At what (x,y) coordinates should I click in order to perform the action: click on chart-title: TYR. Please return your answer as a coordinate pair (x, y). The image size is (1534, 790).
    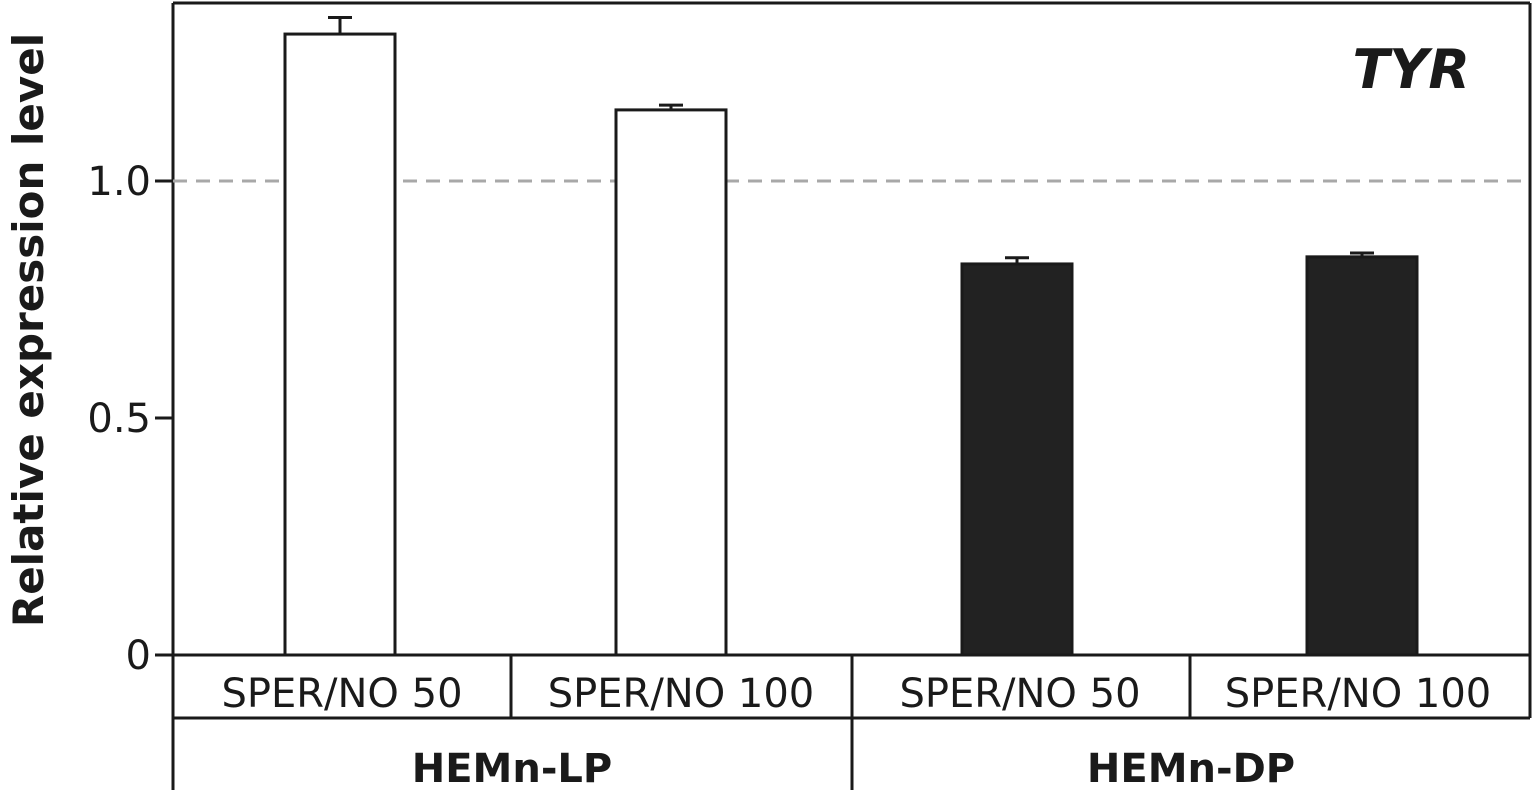
    Looking at the image, I should click on (1411, 69).